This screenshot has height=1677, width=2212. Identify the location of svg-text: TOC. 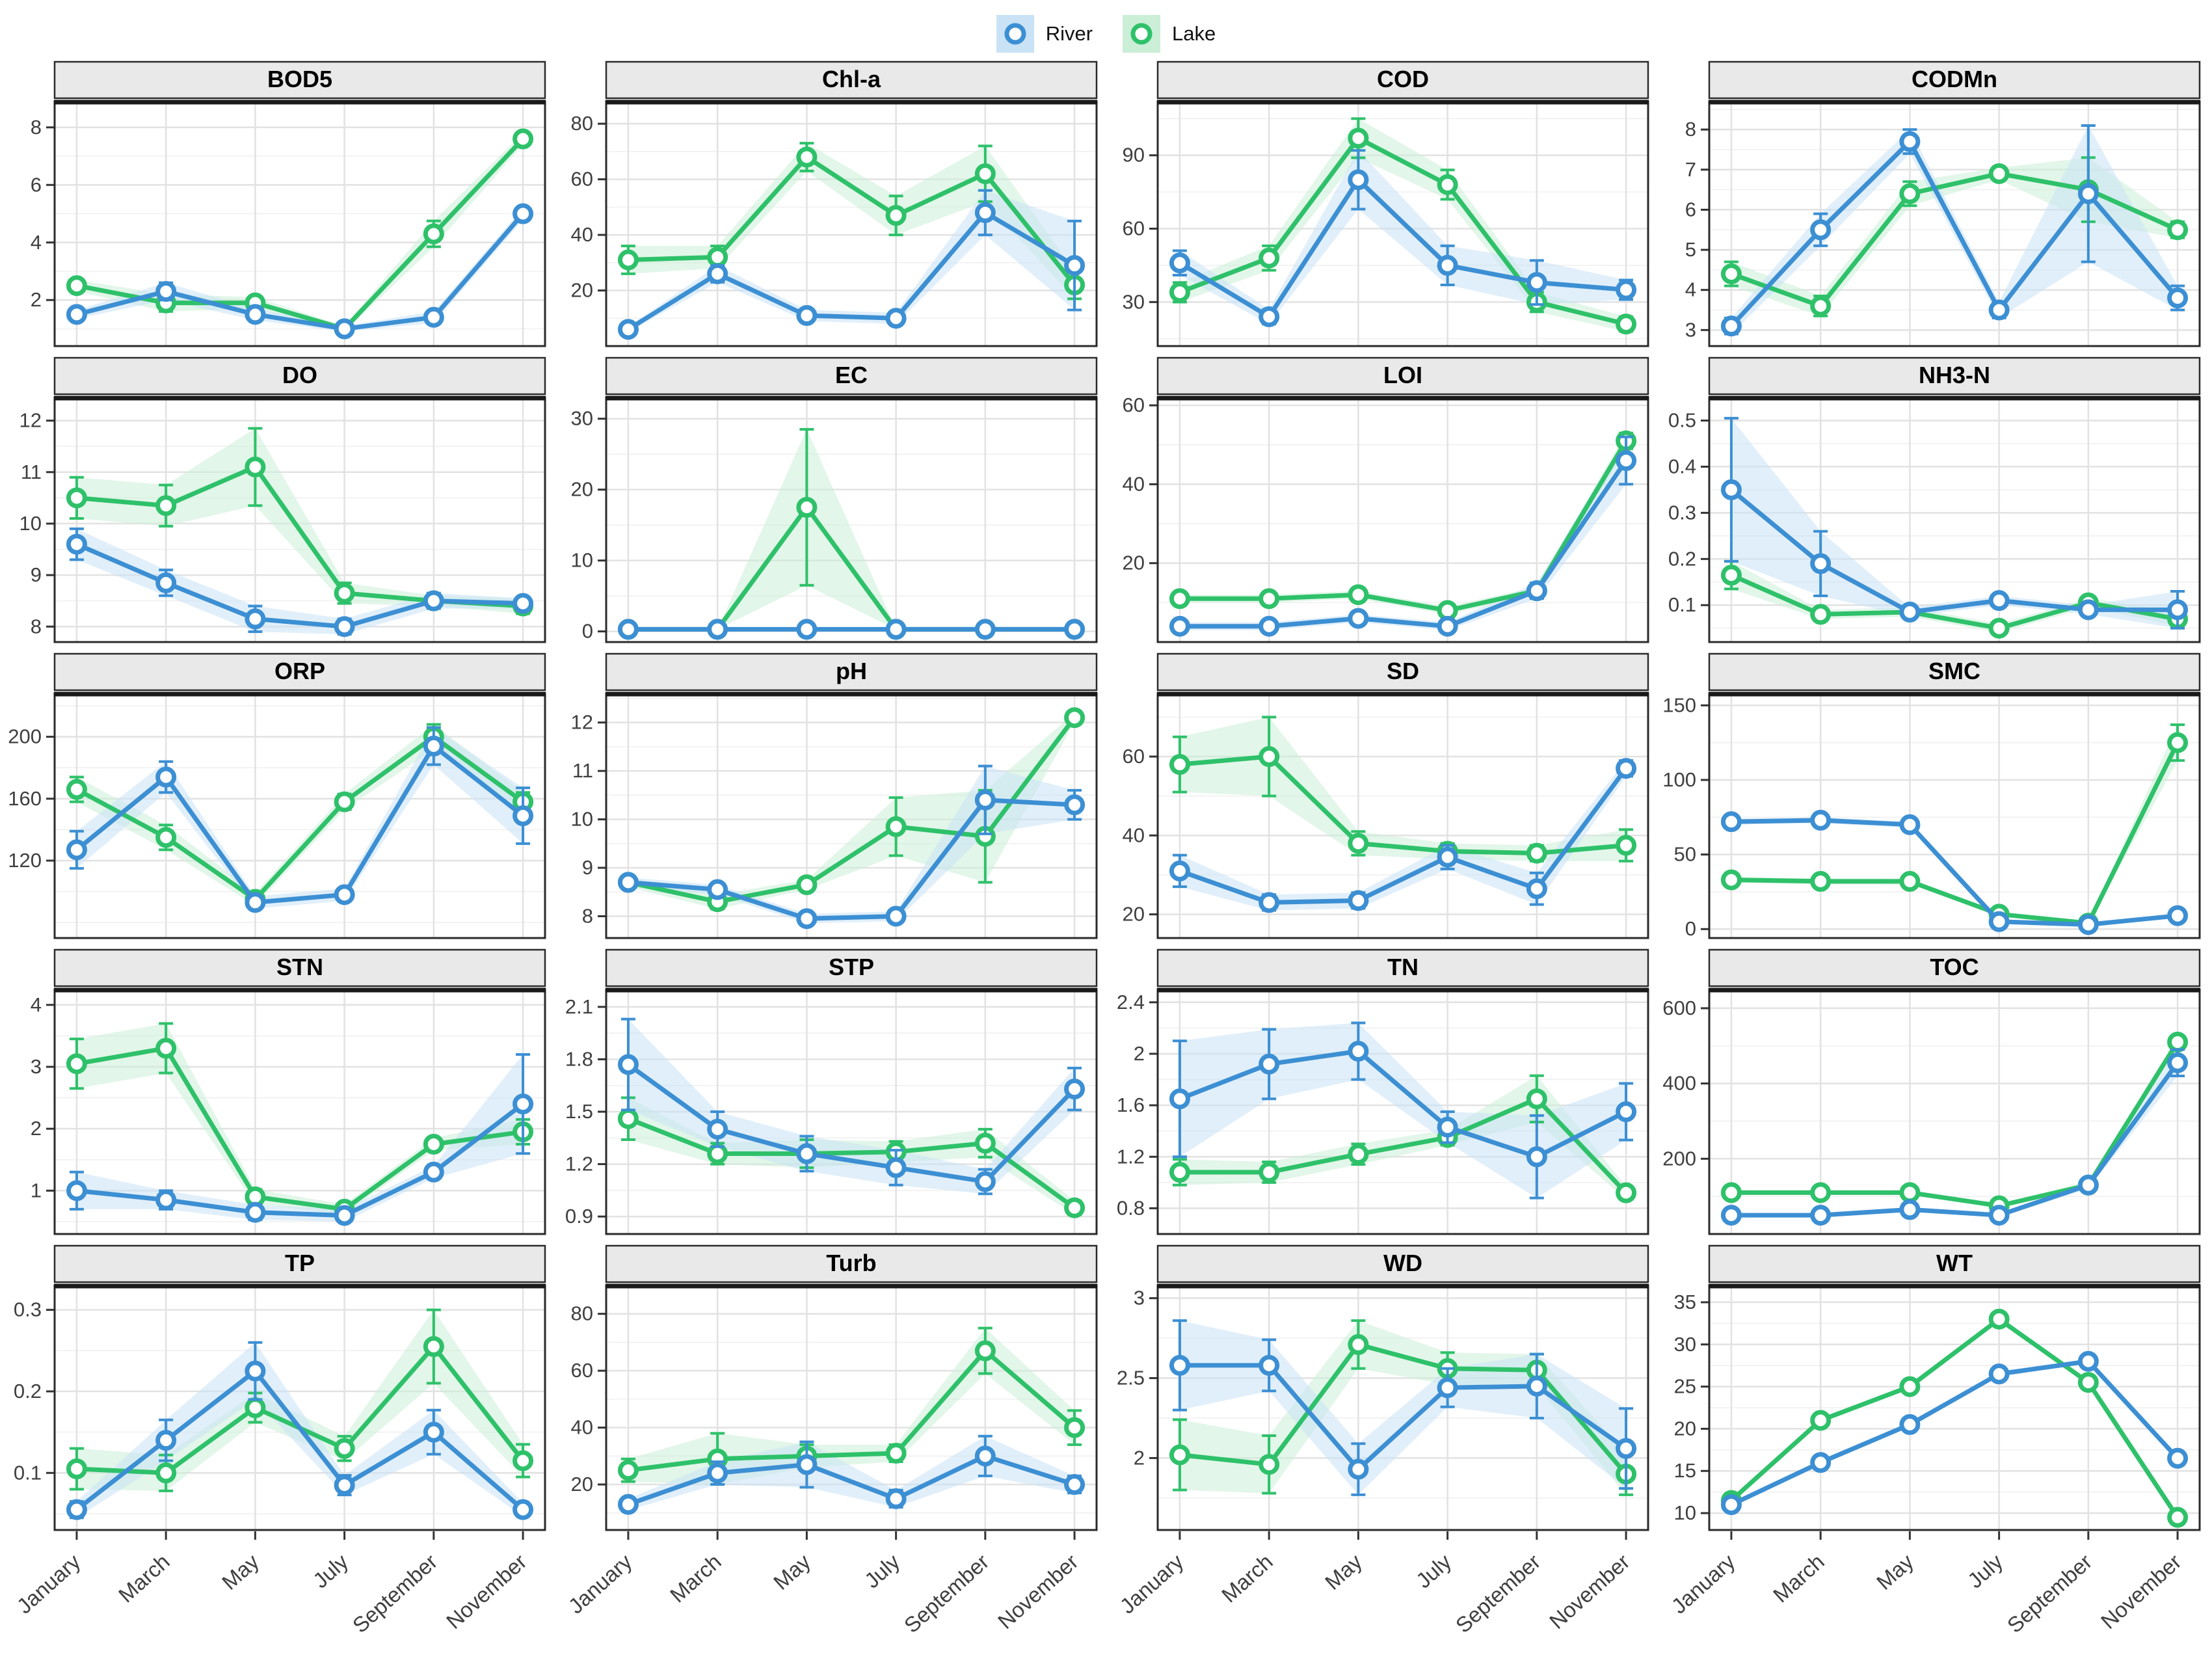
(1954, 967).